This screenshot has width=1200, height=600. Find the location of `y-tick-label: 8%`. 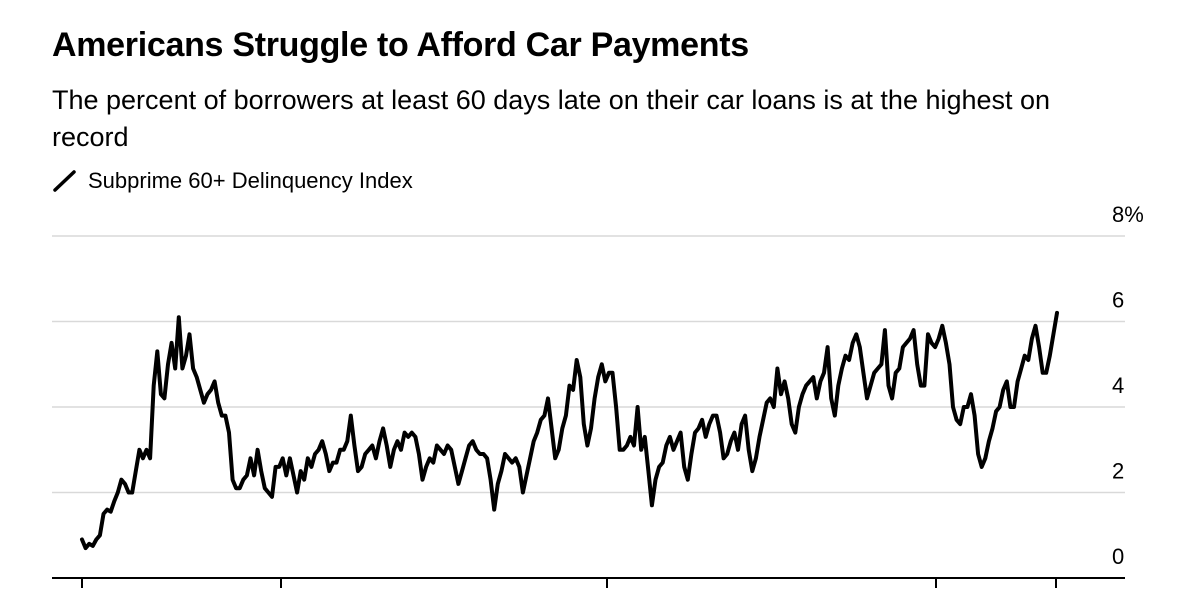

y-tick-label: 8% is located at coordinates (1128, 214).